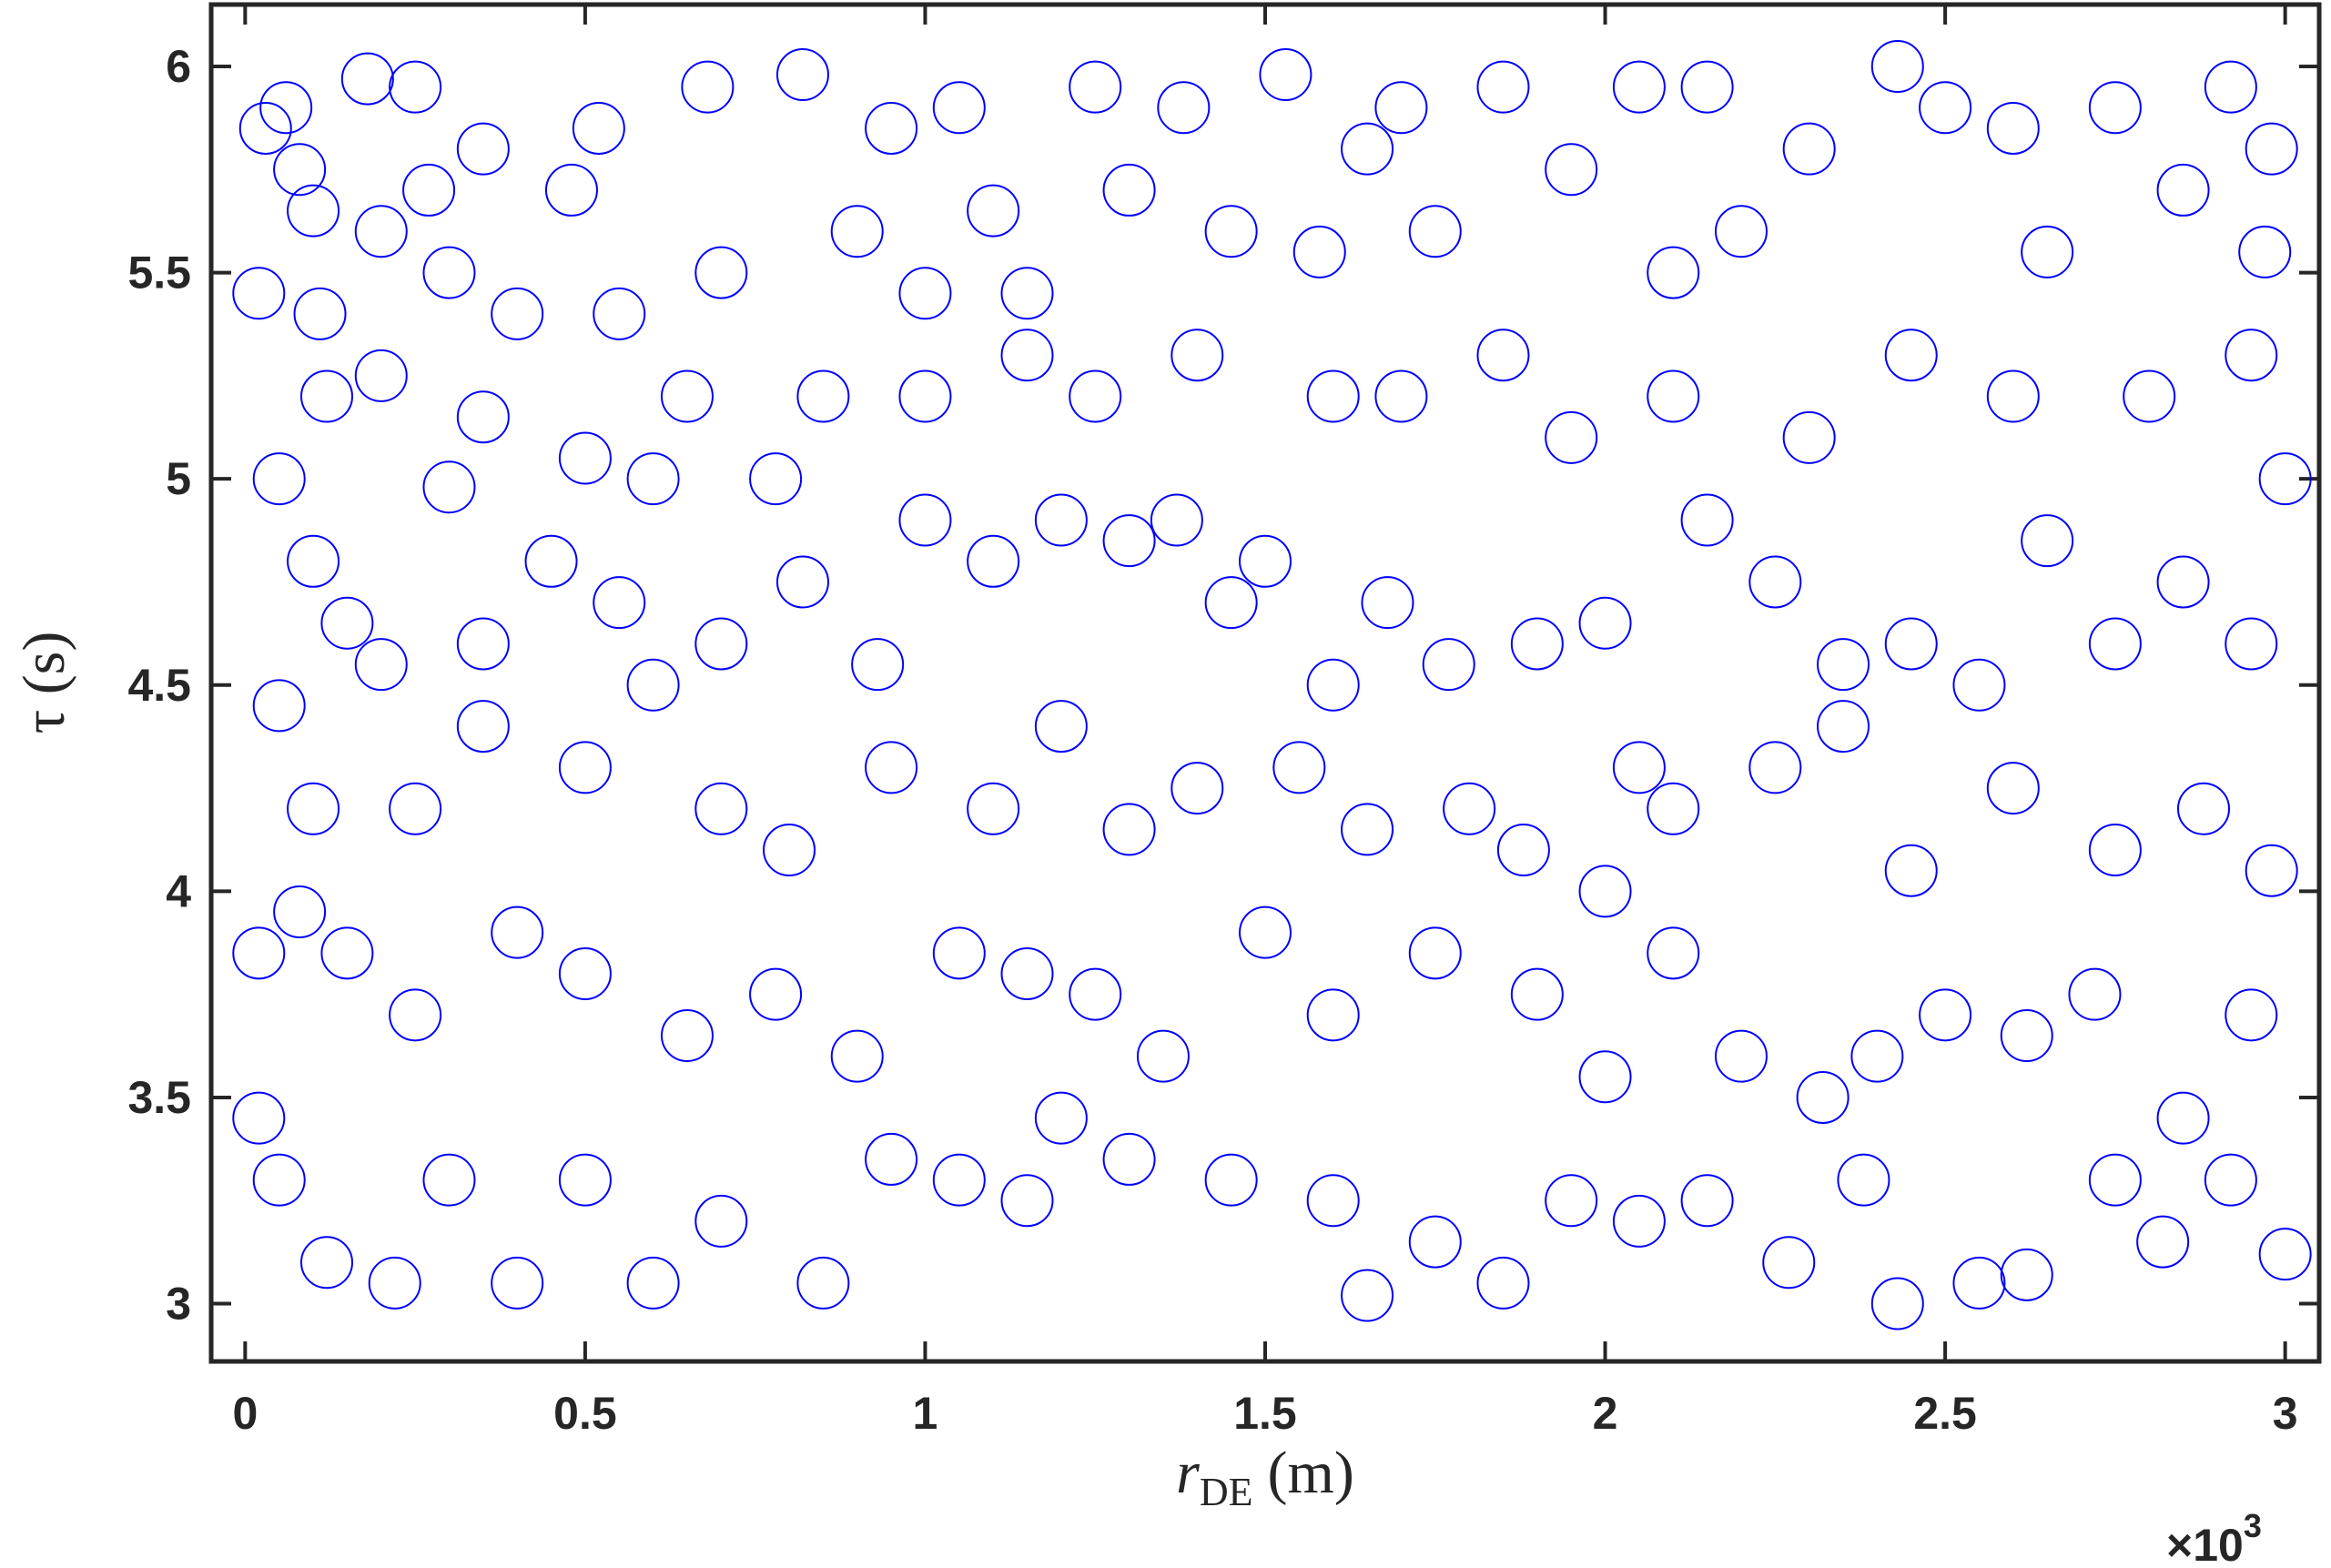 This screenshot has height=1568, width=2331. Describe the element at coordinates (178, 66) in the screenshot. I see `y-tick-label: 6` at that location.